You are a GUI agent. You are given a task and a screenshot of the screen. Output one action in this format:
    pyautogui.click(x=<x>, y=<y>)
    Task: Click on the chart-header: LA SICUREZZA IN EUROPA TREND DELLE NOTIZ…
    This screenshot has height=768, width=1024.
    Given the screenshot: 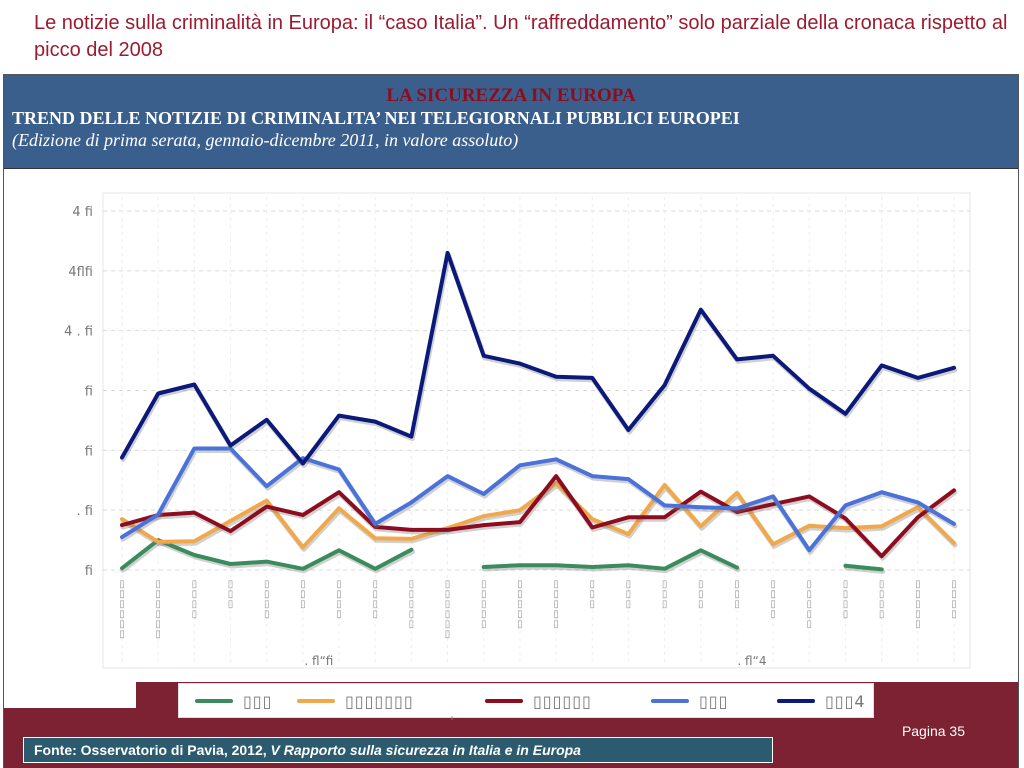 What is the action you would take?
    pyautogui.click(x=511, y=122)
    